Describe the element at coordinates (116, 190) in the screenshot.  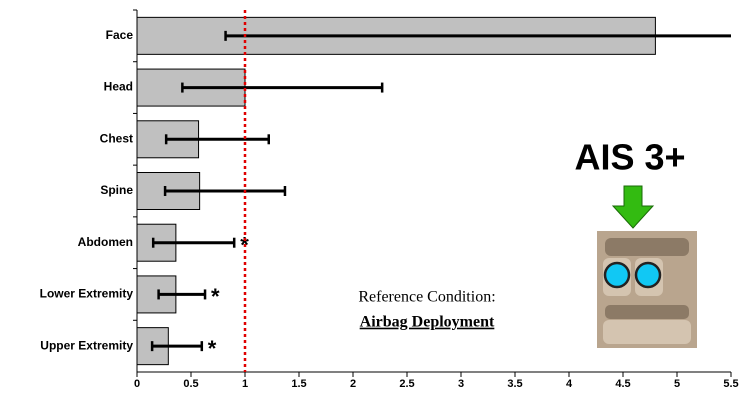
I see `y-tick-label: Spine` at that location.